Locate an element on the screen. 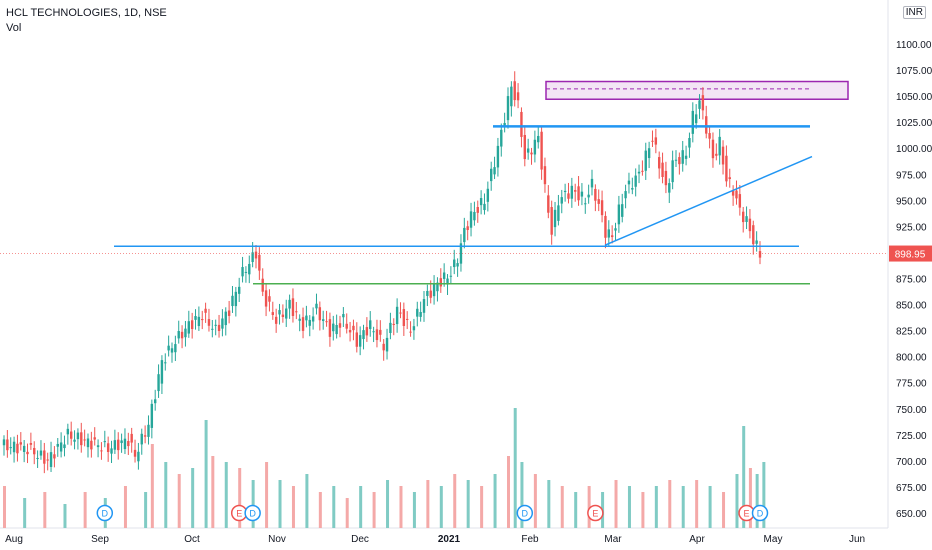  x-tick-label: Dec is located at coordinates (360, 539).